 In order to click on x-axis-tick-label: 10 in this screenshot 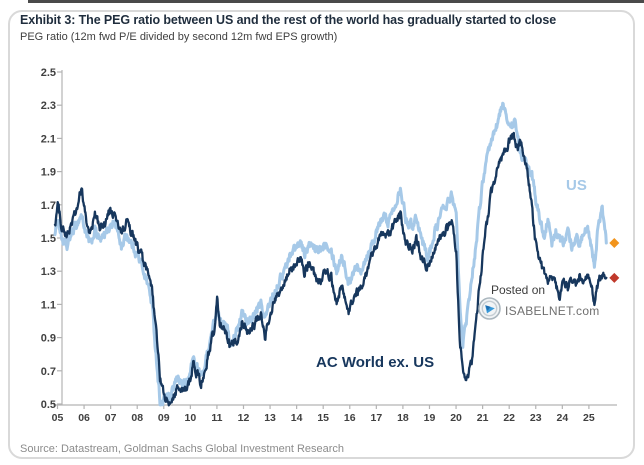, I will do `click(191, 418)`.